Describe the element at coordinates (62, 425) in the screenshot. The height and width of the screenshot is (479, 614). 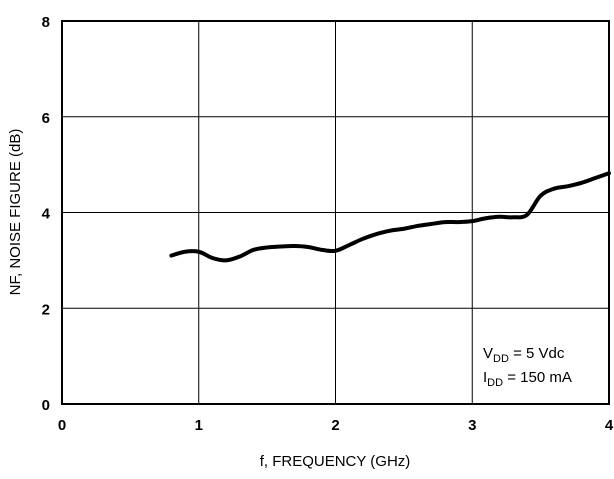
I see `x-tick-label-0: 0` at that location.